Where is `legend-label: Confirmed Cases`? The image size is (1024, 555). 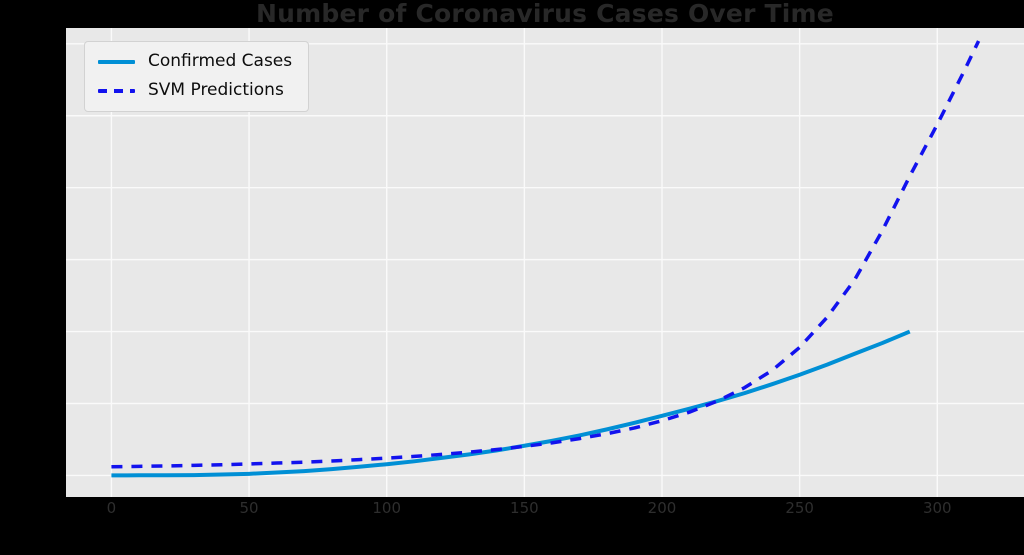
legend-label: Confirmed Cases is located at coordinates (220, 61).